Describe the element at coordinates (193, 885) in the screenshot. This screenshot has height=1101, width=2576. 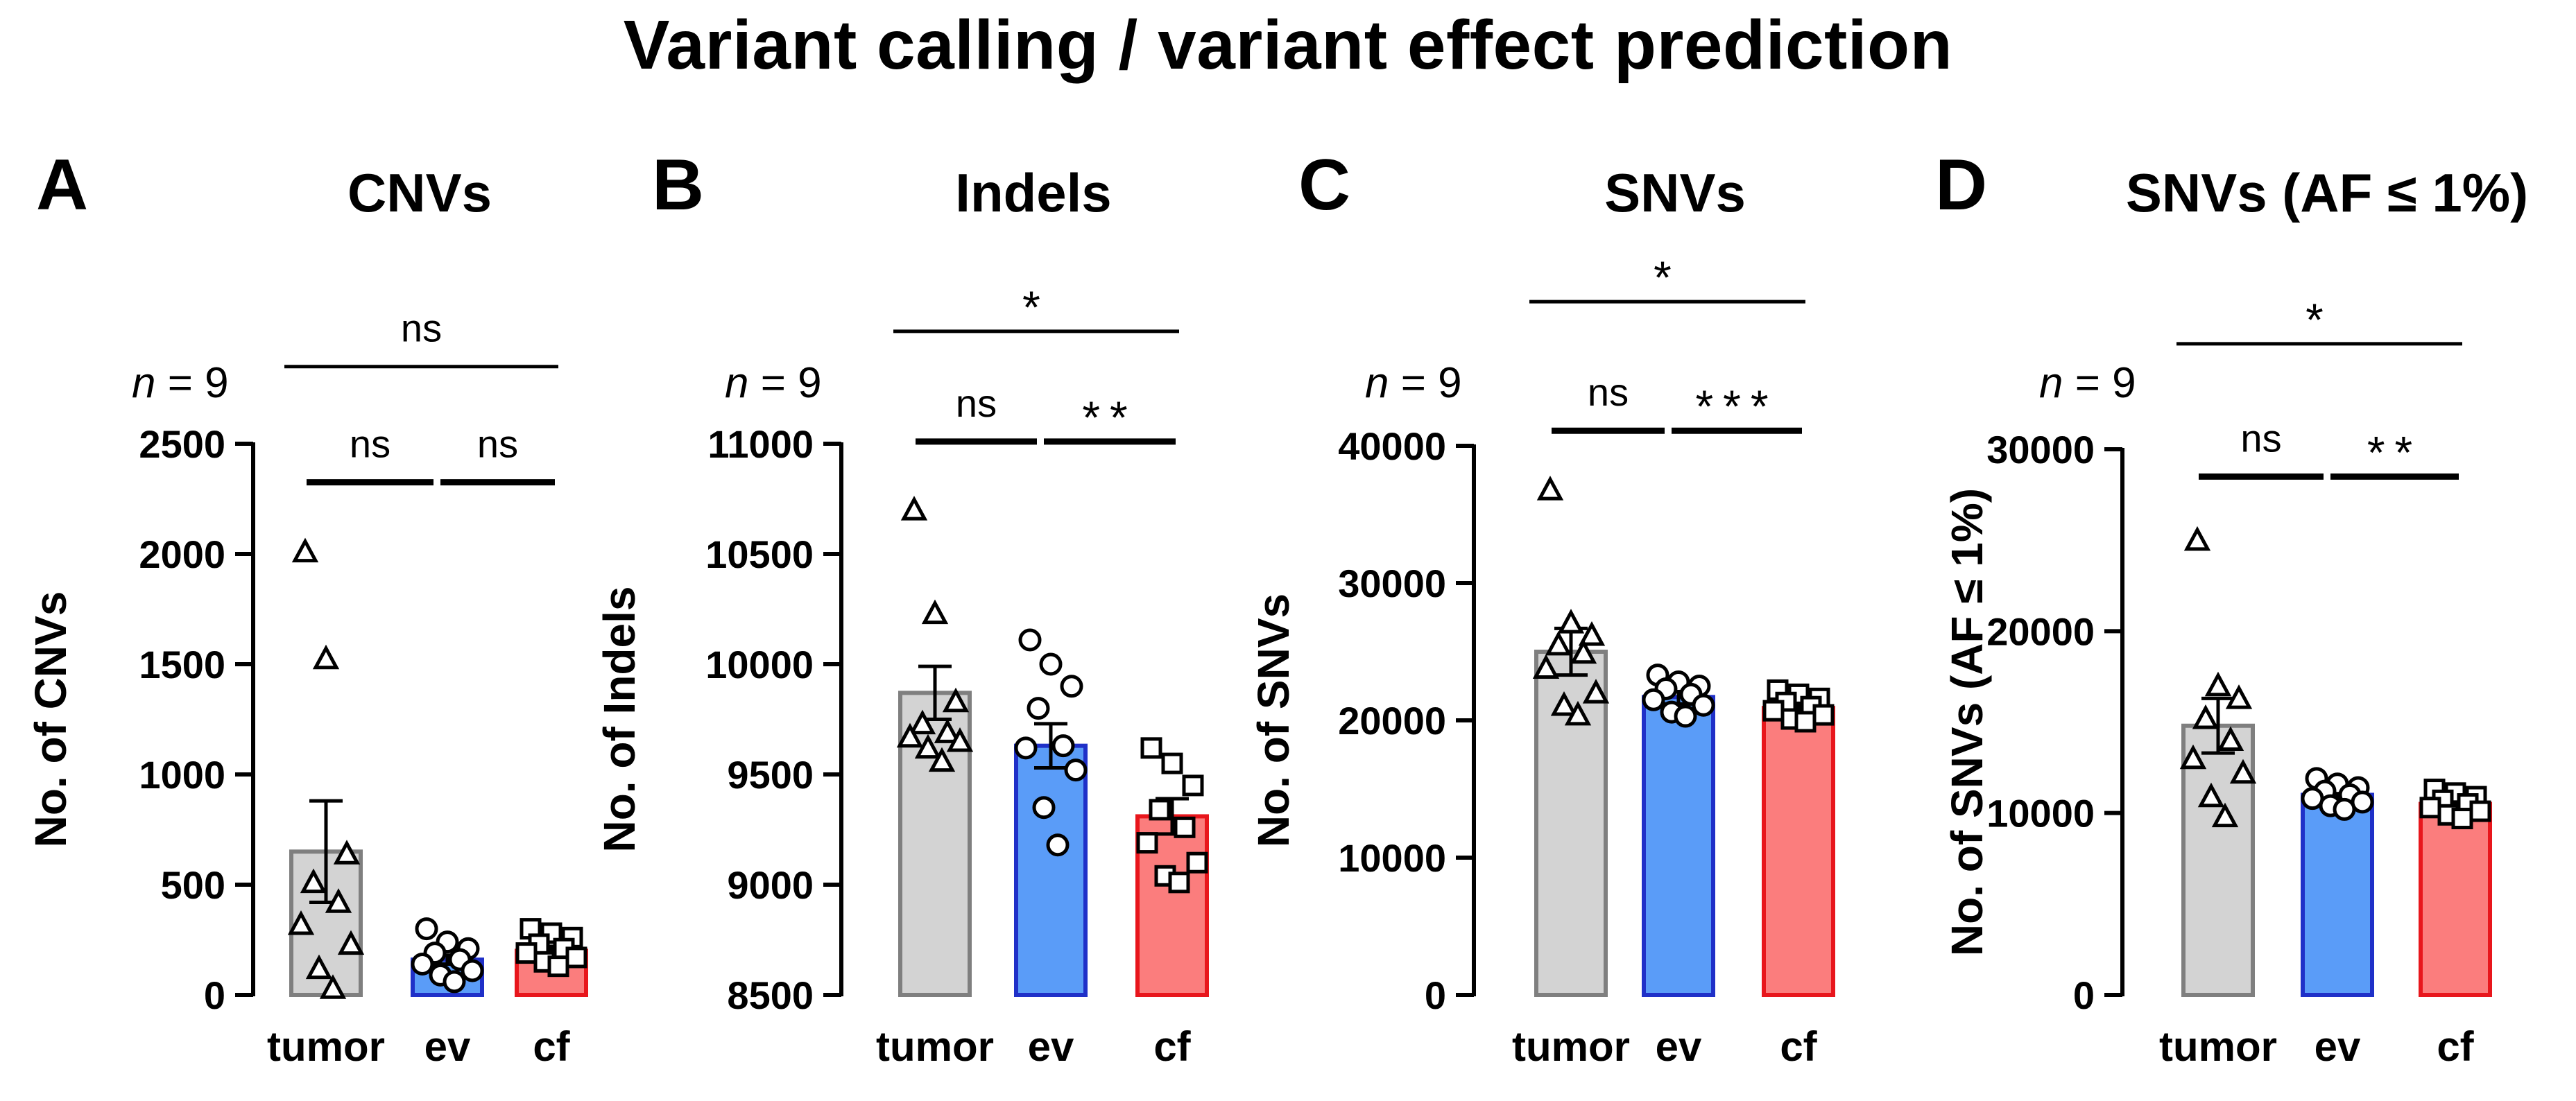
I see `y-tick-label: 500` at that location.